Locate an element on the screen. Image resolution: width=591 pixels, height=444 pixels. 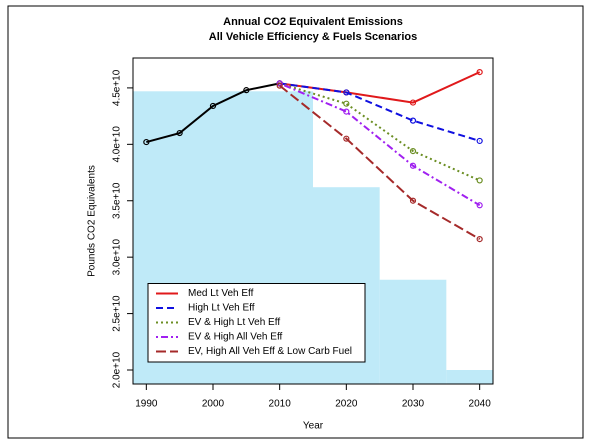
y-tick-label: 4.0e+10 is located at coordinates (117, 144).